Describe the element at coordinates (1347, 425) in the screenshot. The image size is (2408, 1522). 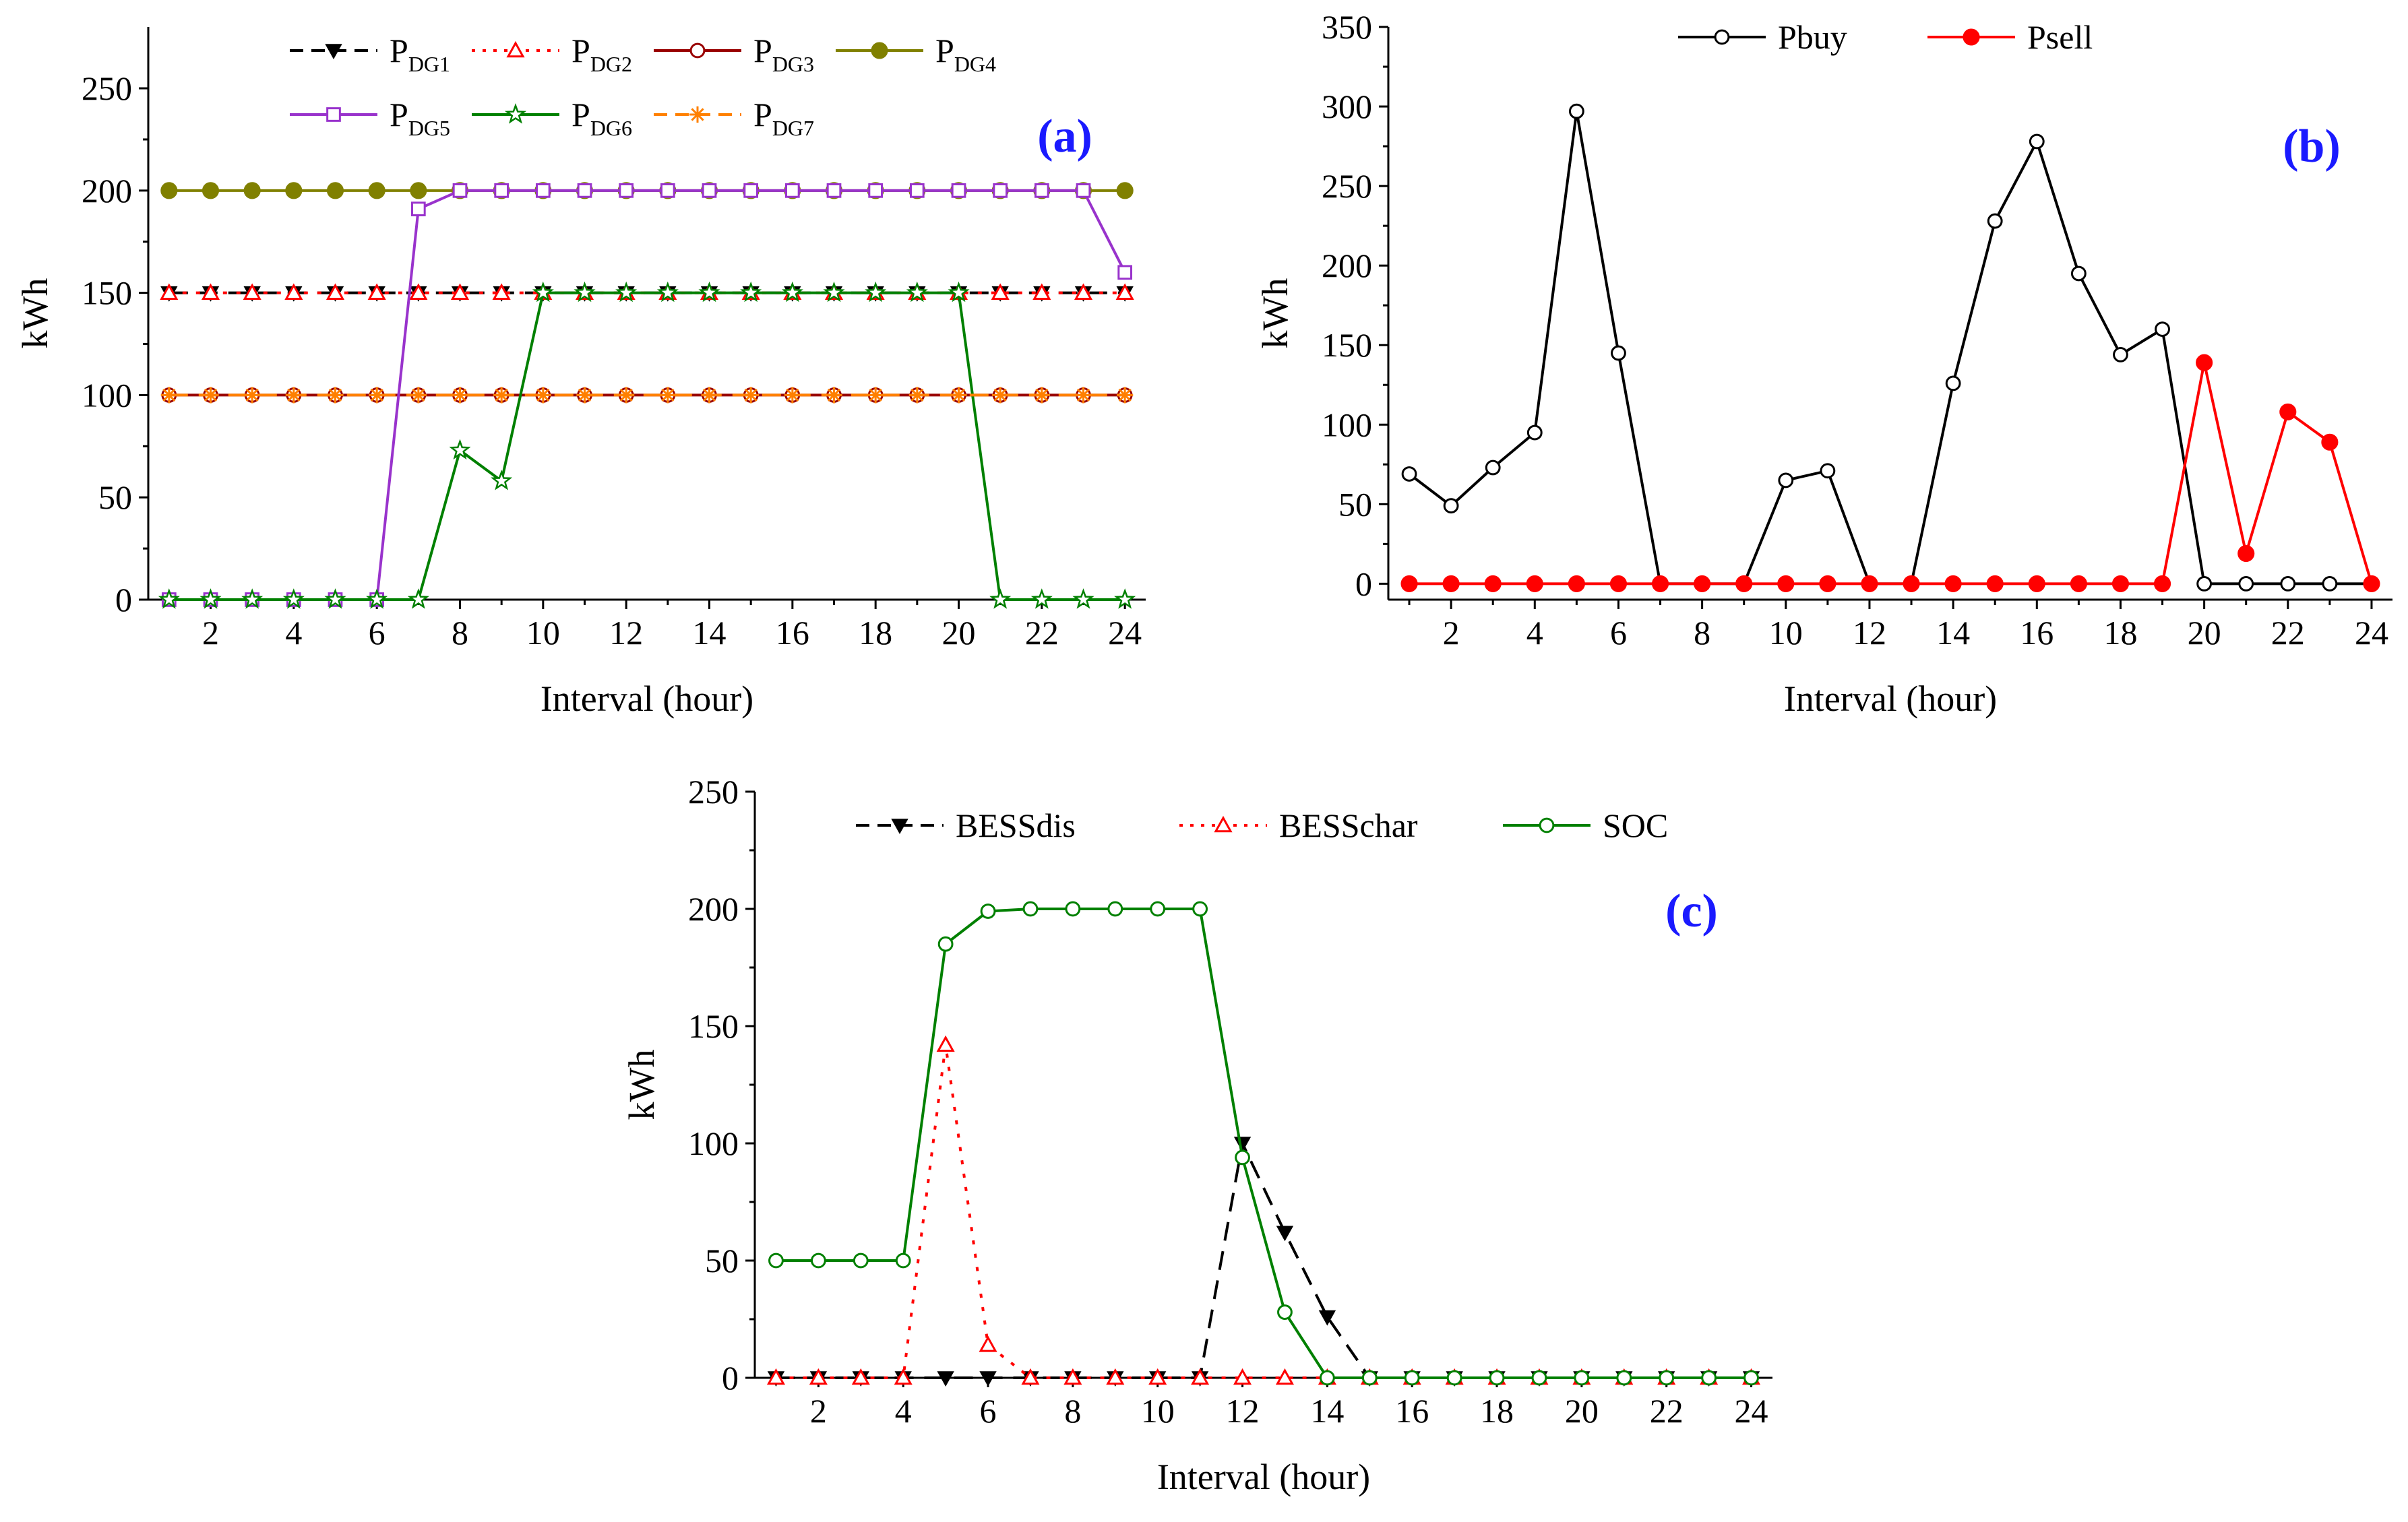
I see `y-tick-label: 100` at that location.